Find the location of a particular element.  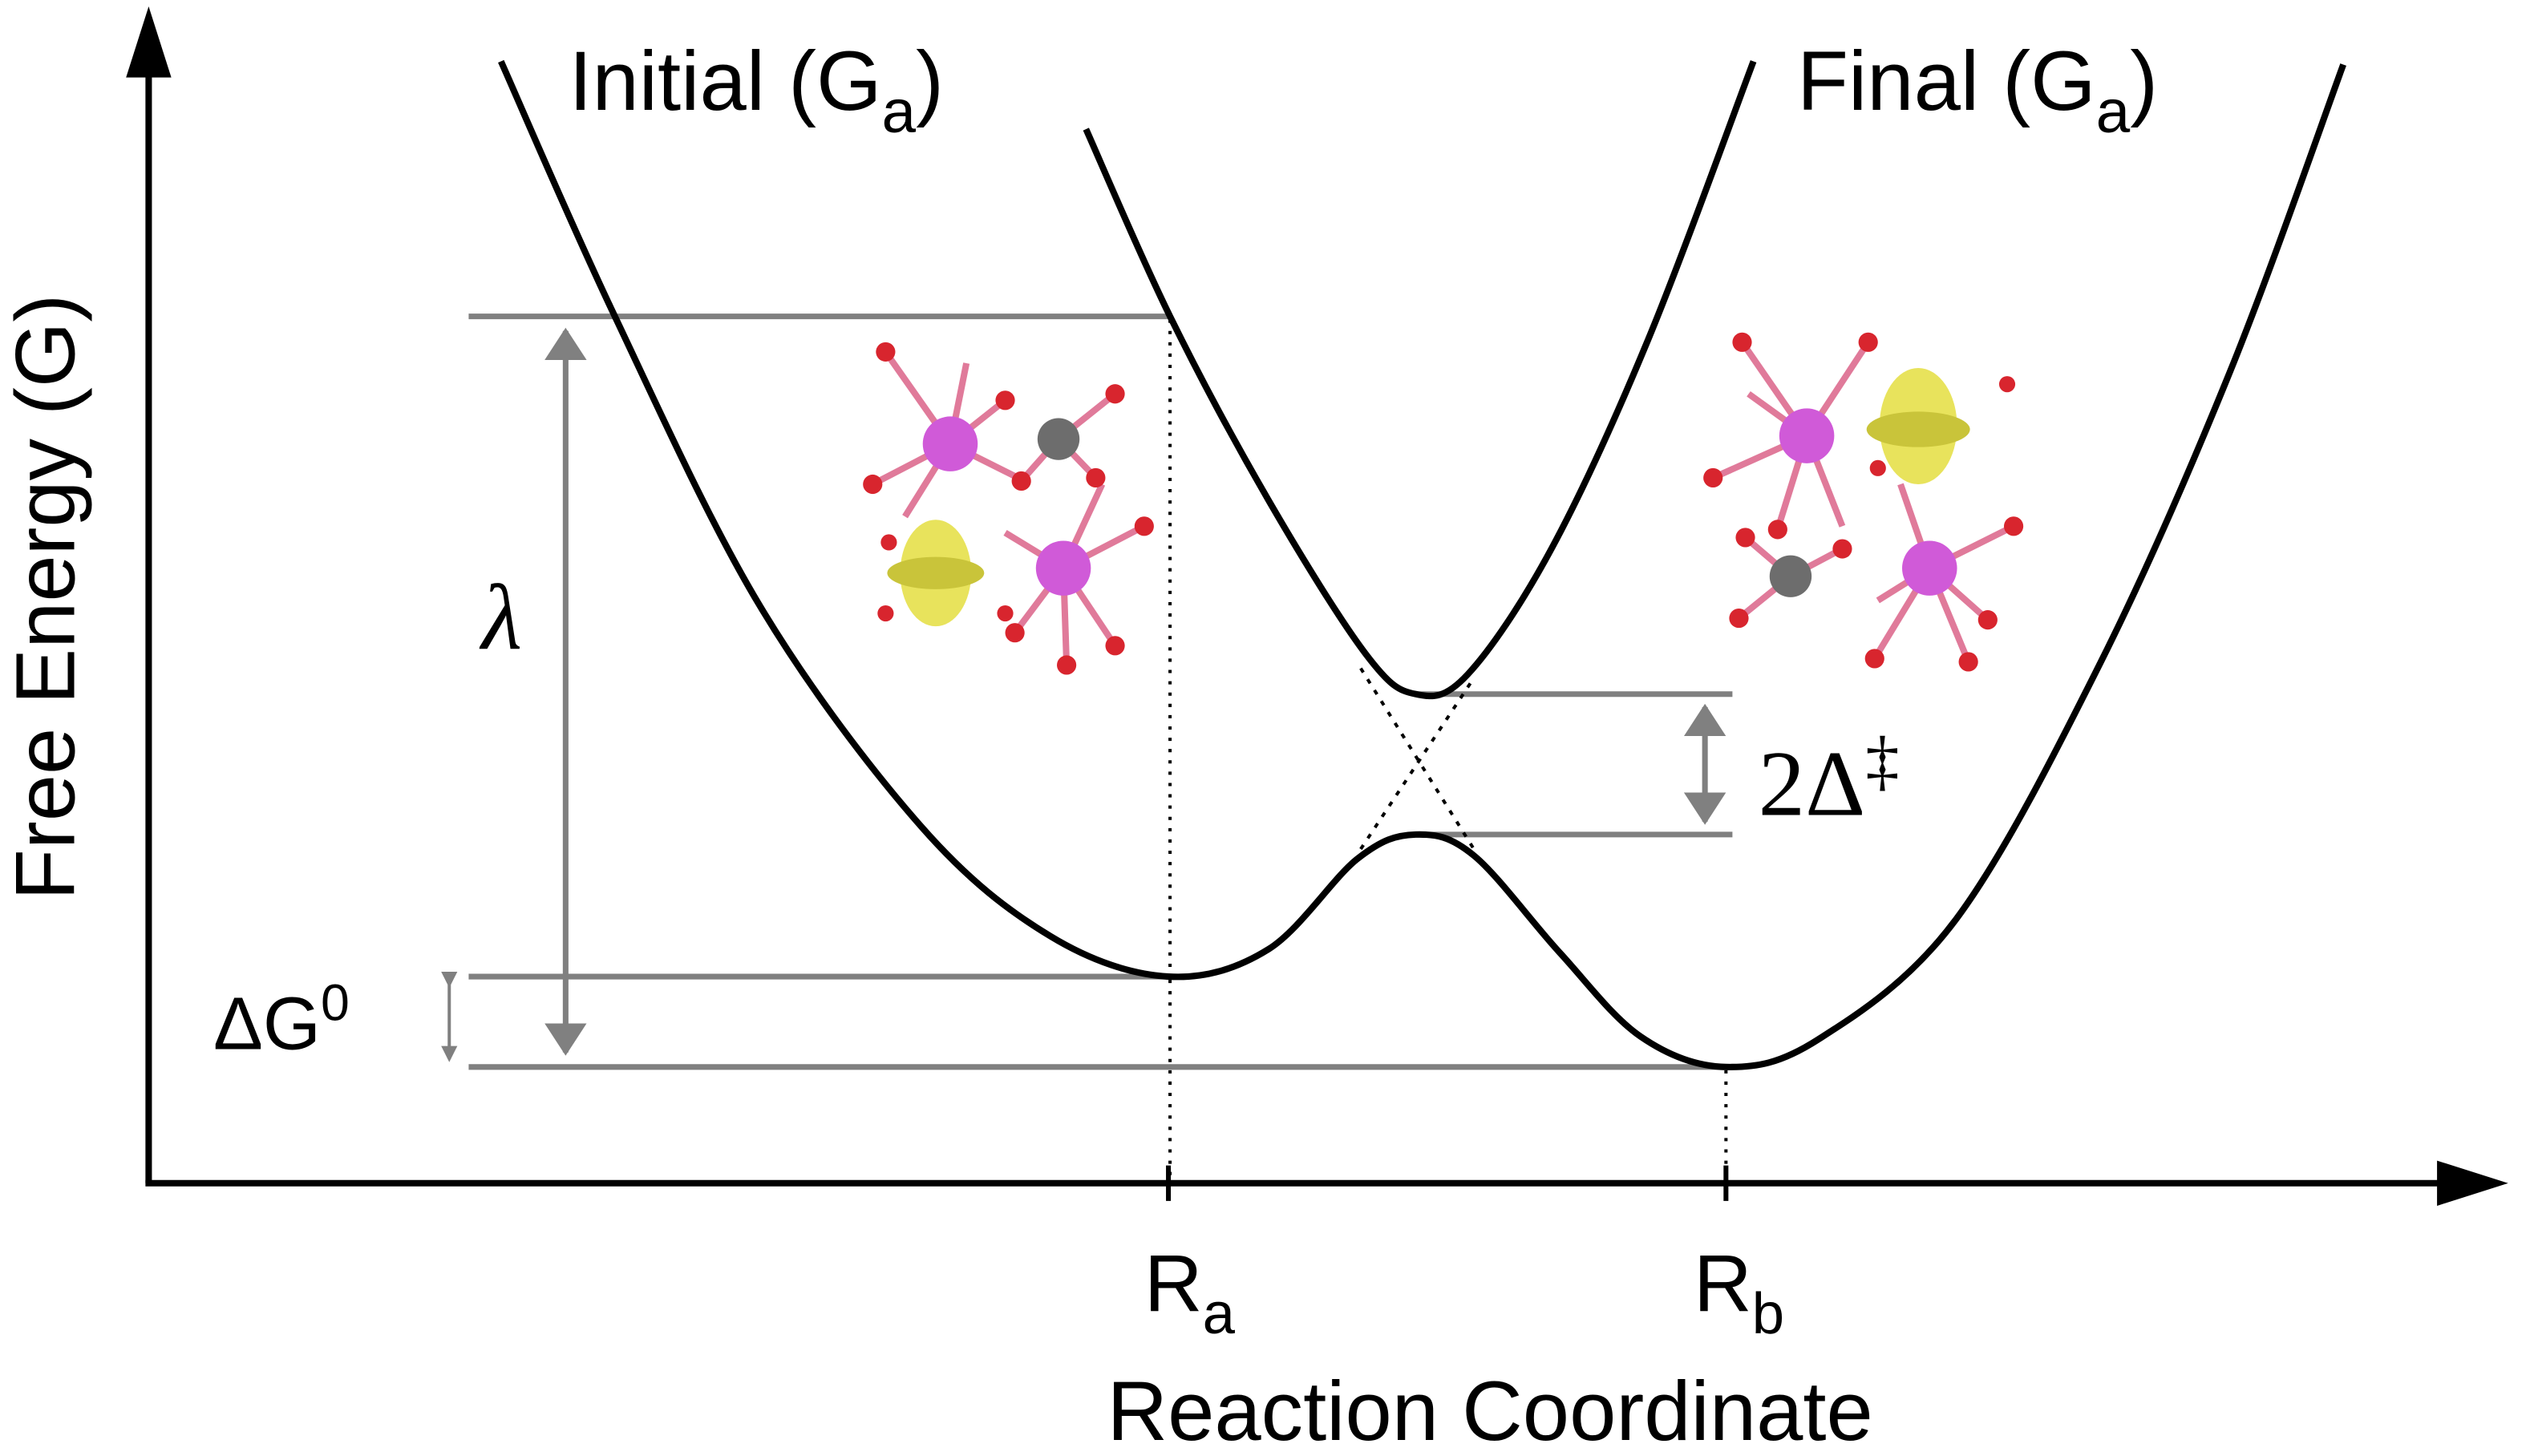

superscript: 0 is located at coordinates (335, 1002).